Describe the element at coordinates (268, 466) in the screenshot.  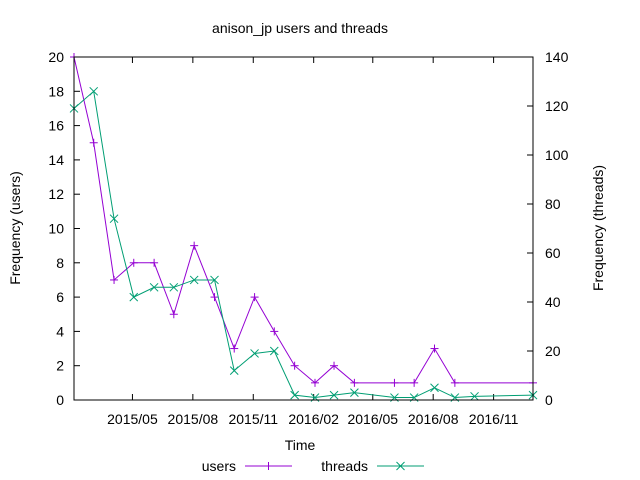
I see `legend-marker-users` at that location.